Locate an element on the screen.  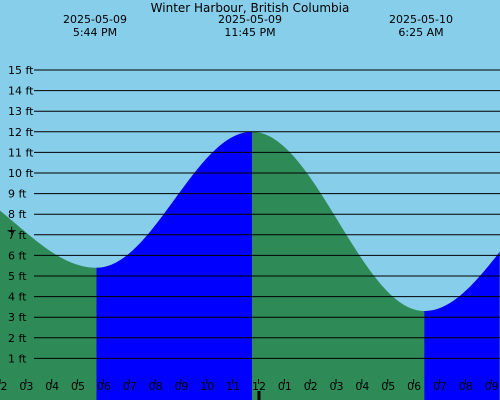
top-date-label-3: 2025-05-10 is located at coordinates (421, 19).